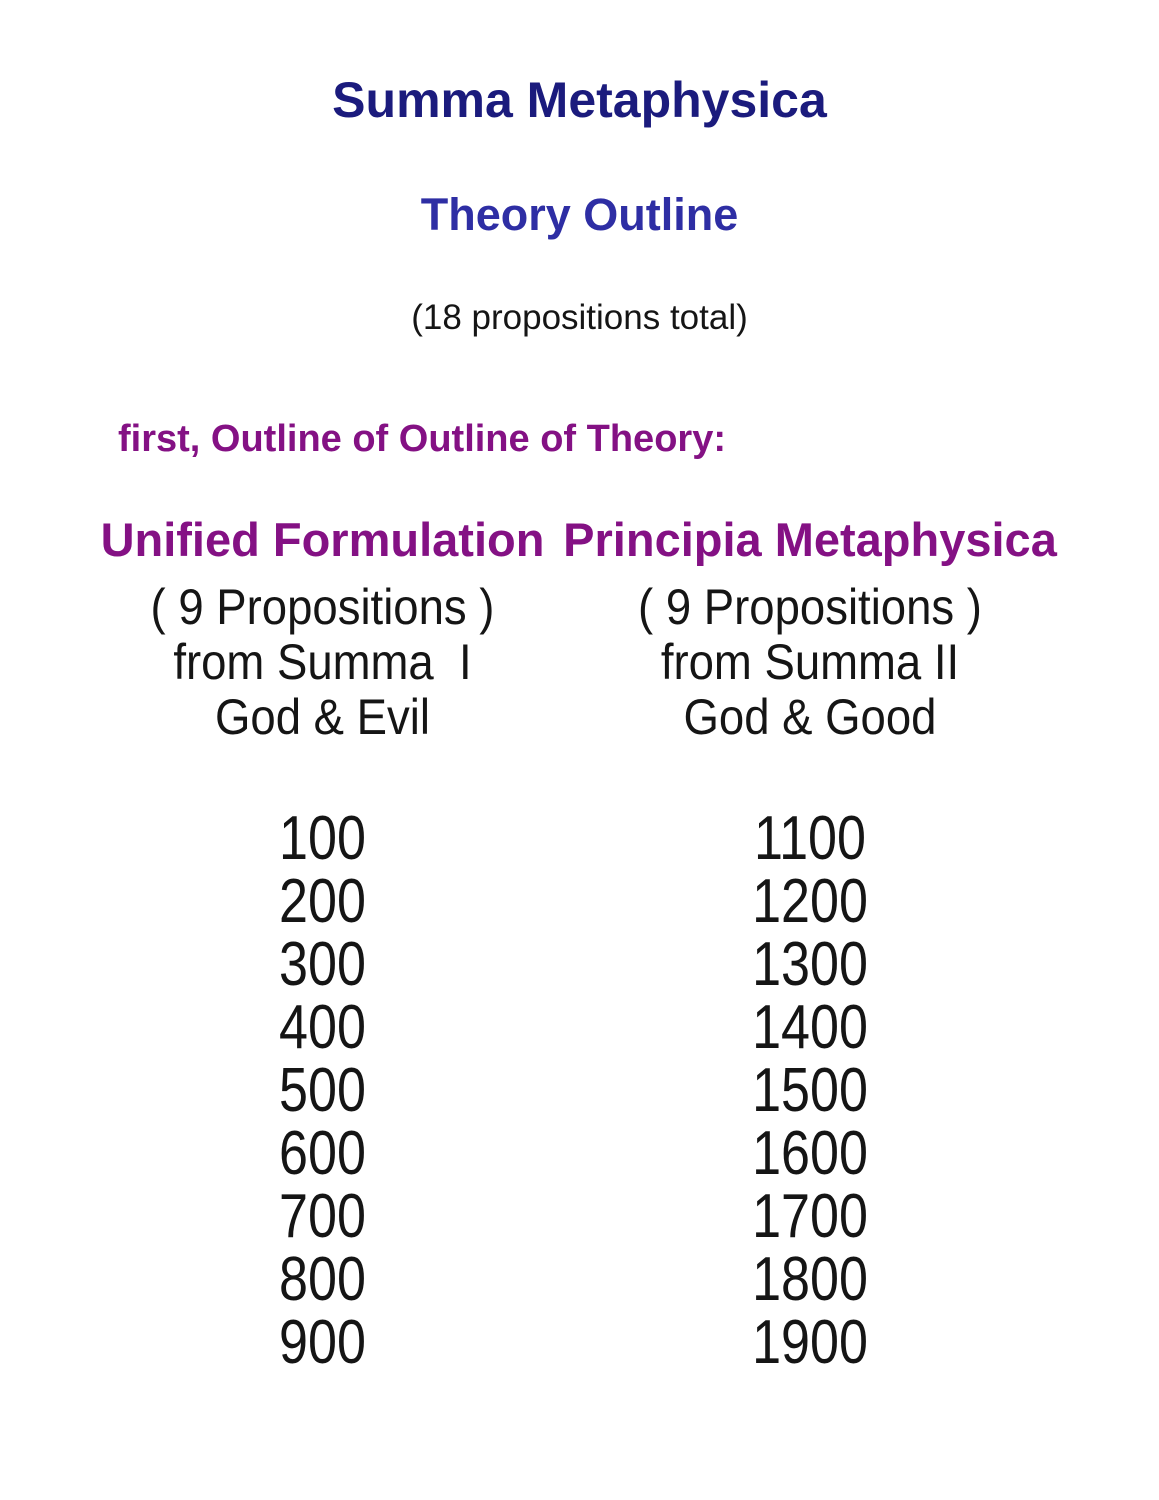 This screenshot has width=1159, height=1500. Describe the element at coordinates (322, 1153) in the screenshot. I see `proposition-number: 600` at that location.